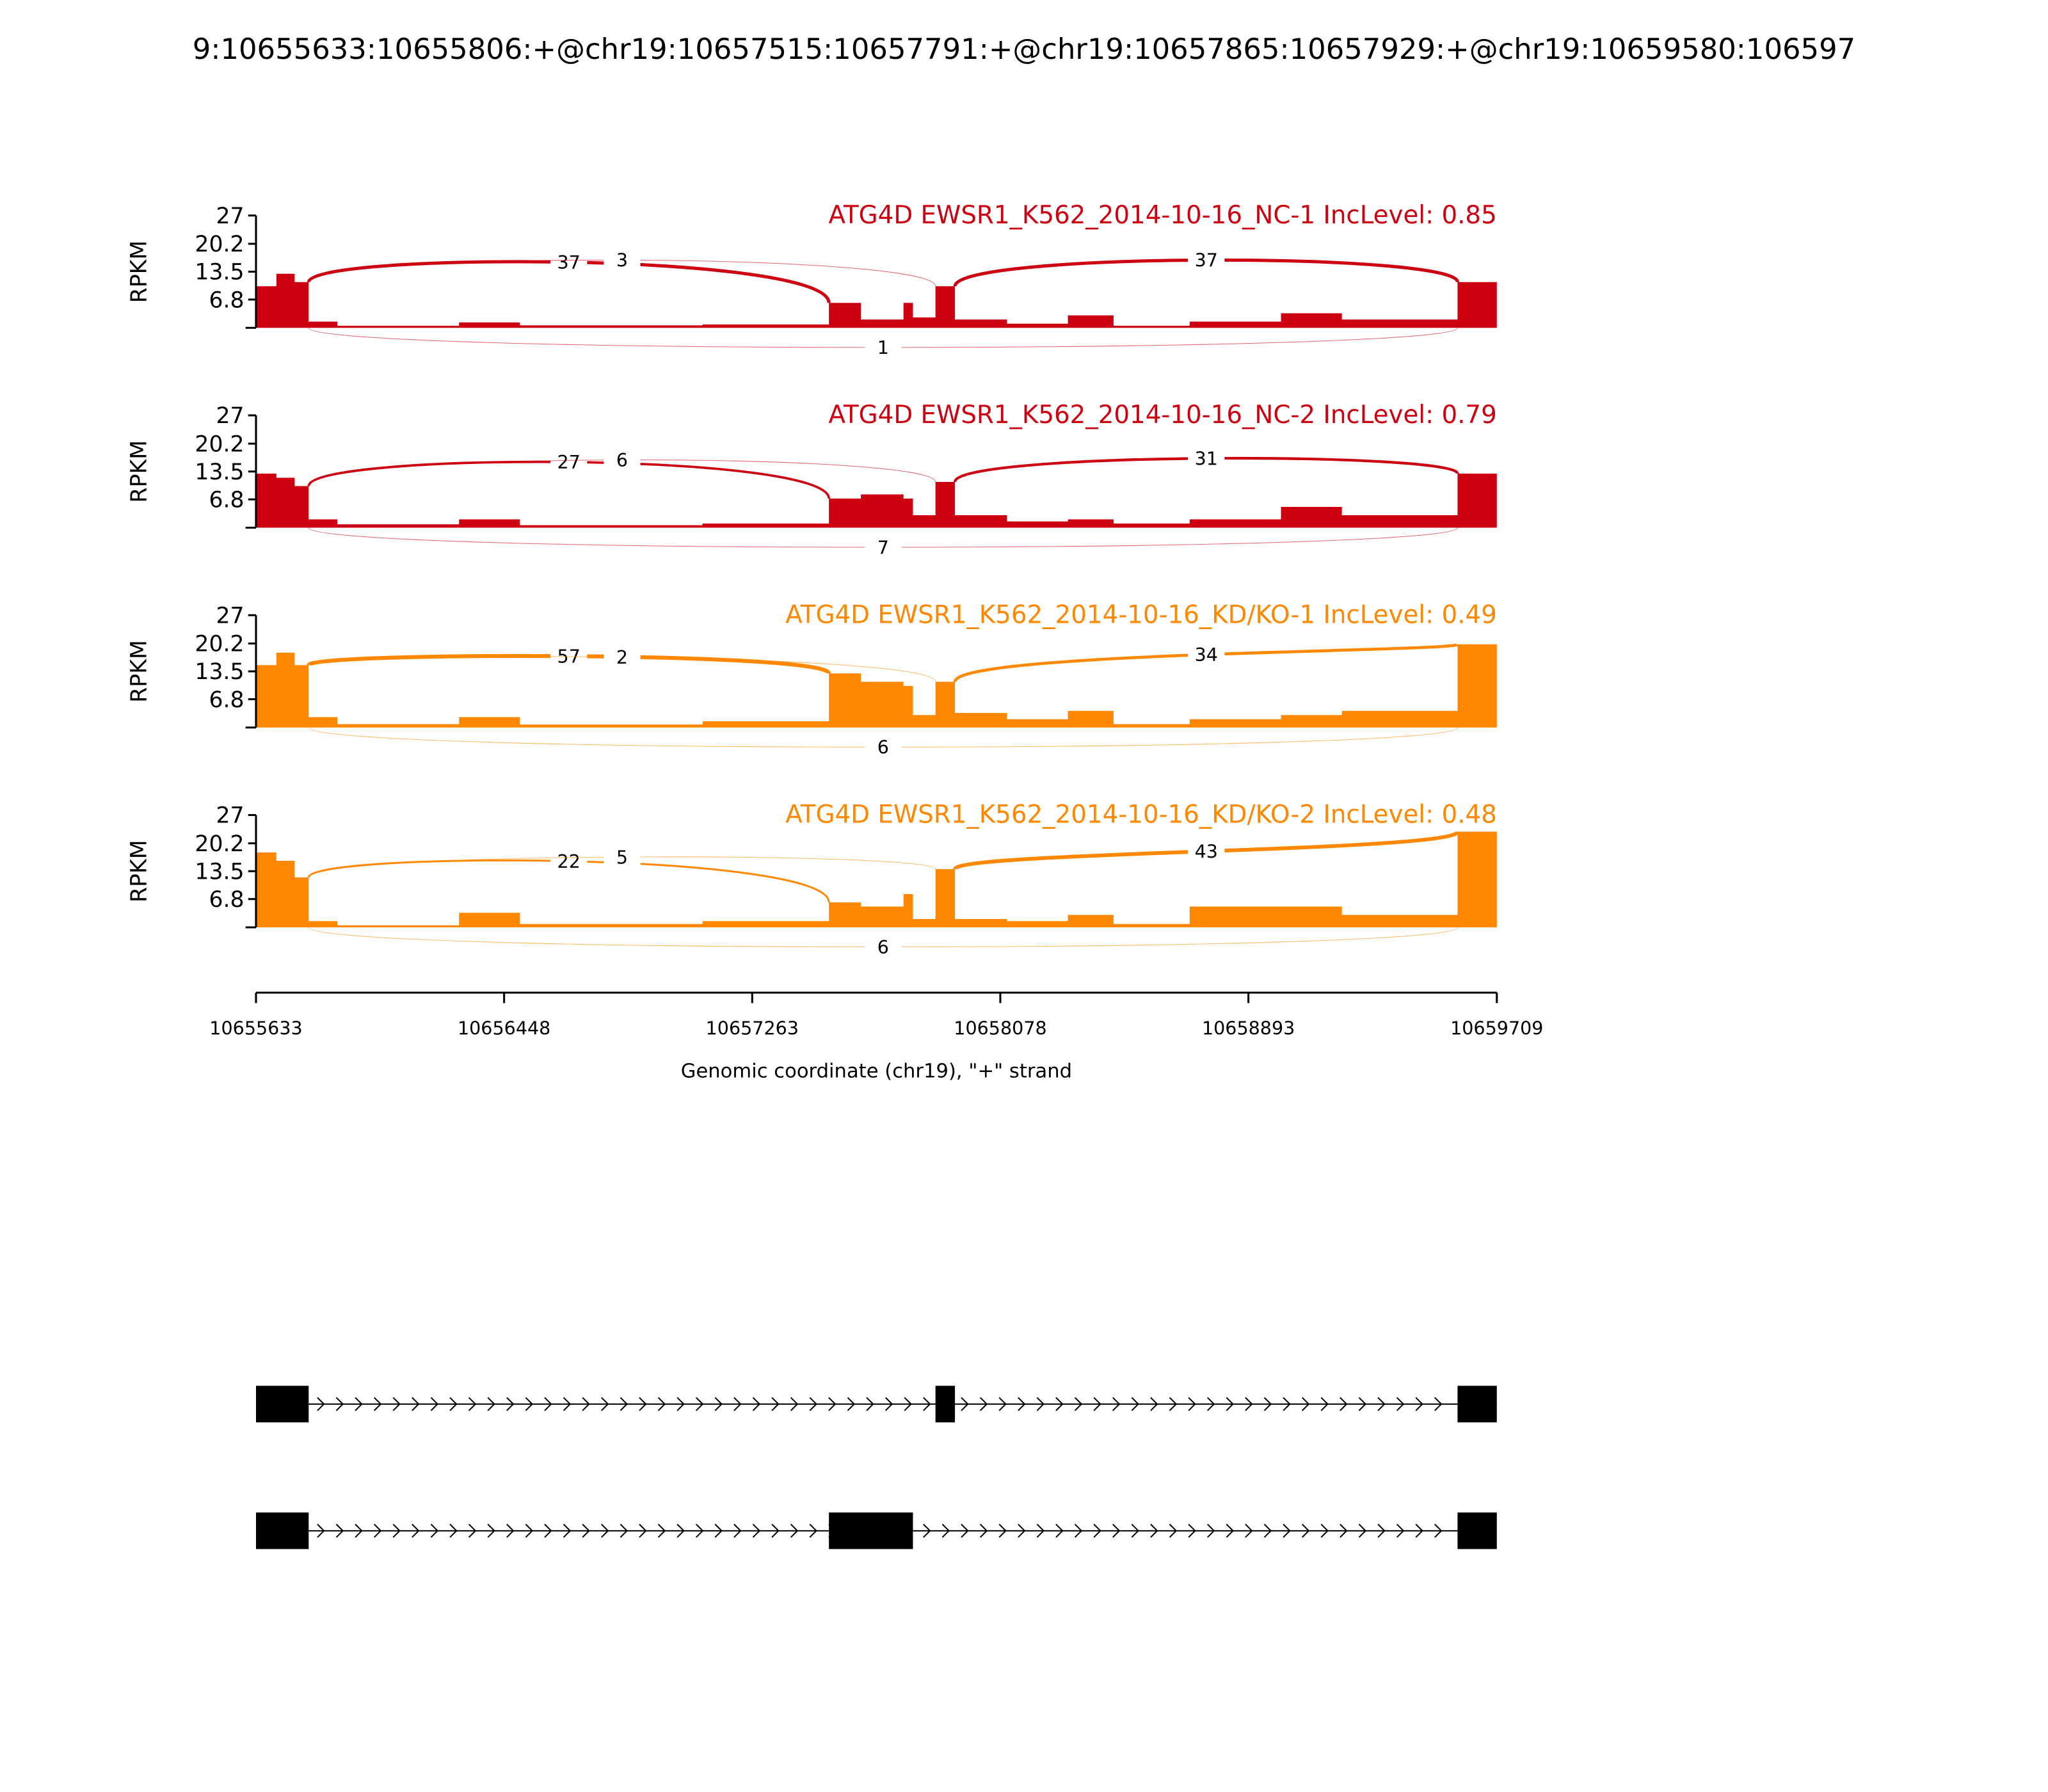  I want to click on junction-count: 22, so click(568, 861).